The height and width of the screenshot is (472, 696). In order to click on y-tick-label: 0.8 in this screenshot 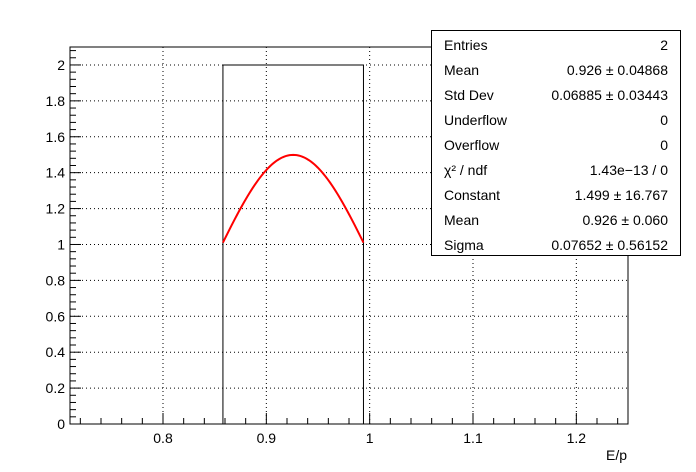, I will do `click(56, 280)`.